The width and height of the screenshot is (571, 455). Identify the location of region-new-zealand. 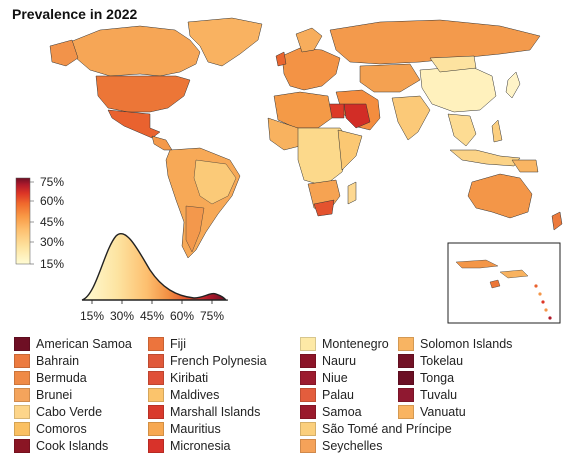
(557, 221).